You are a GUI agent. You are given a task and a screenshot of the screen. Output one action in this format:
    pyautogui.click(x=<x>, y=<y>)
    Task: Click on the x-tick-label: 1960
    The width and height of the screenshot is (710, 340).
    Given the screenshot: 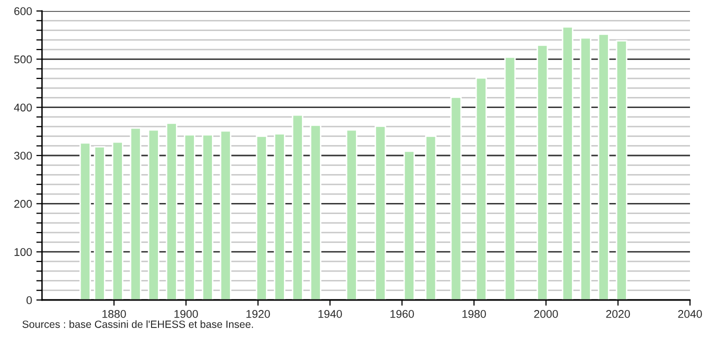 What is the action you would take?
    pyautogui.click(x=402, y=314)
    